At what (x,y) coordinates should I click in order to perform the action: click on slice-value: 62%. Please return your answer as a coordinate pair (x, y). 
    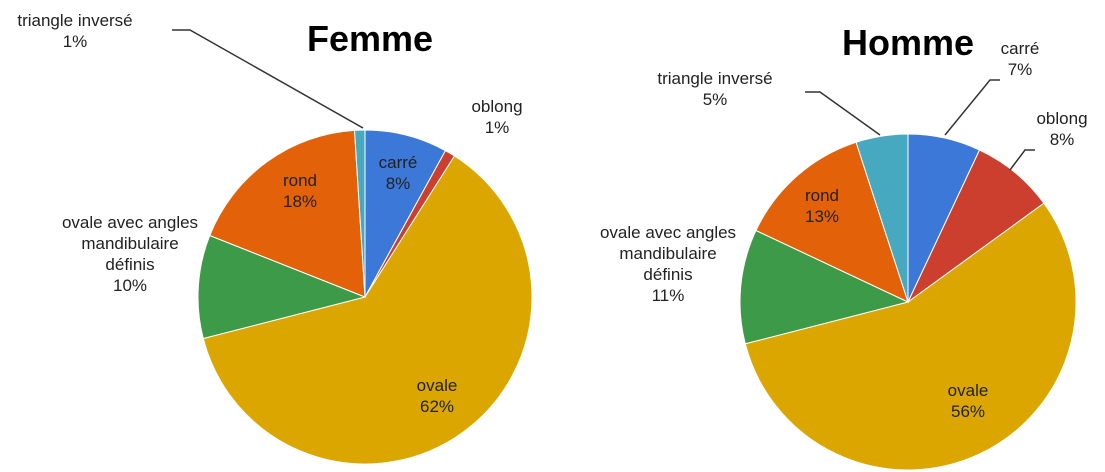
    Looking at the image, I should click on (437, 406).